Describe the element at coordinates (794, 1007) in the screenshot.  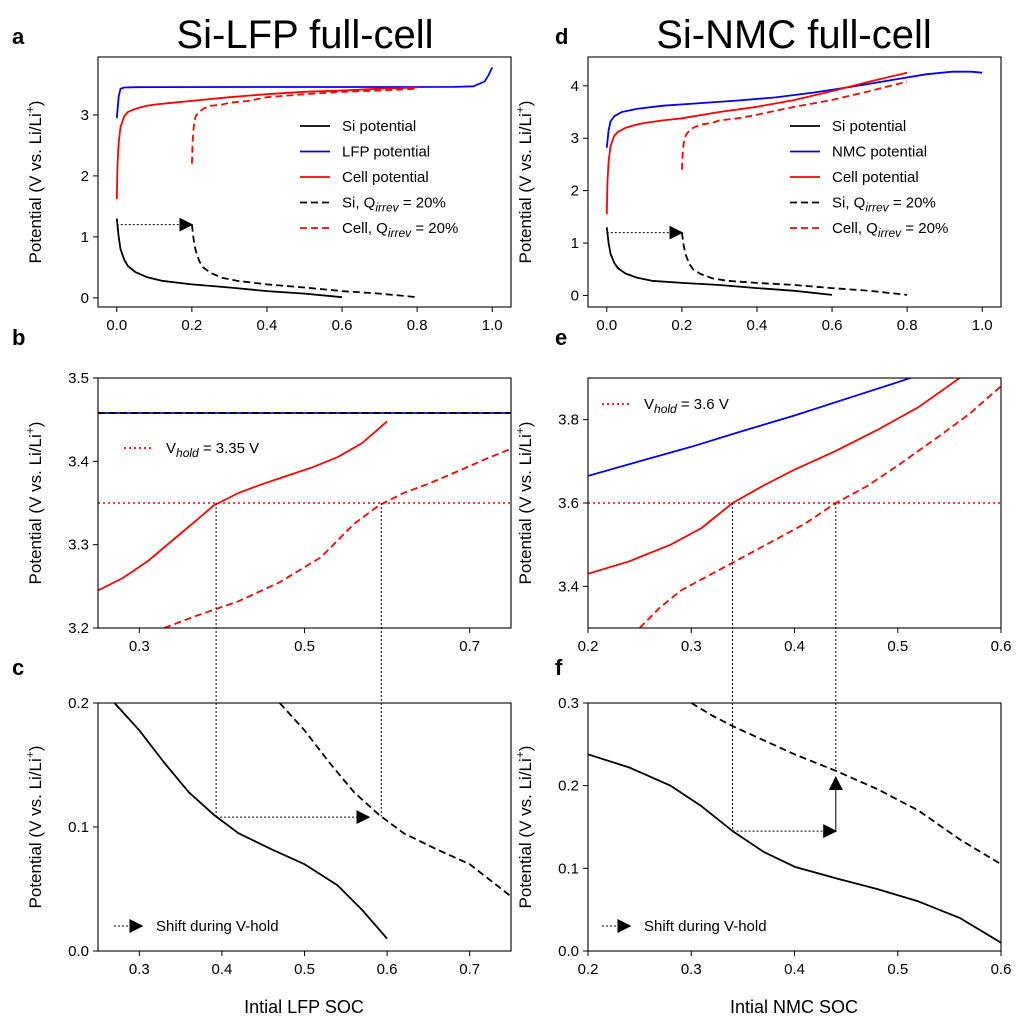
I see `xlabel-right: Intial NMC SOC` at that location.